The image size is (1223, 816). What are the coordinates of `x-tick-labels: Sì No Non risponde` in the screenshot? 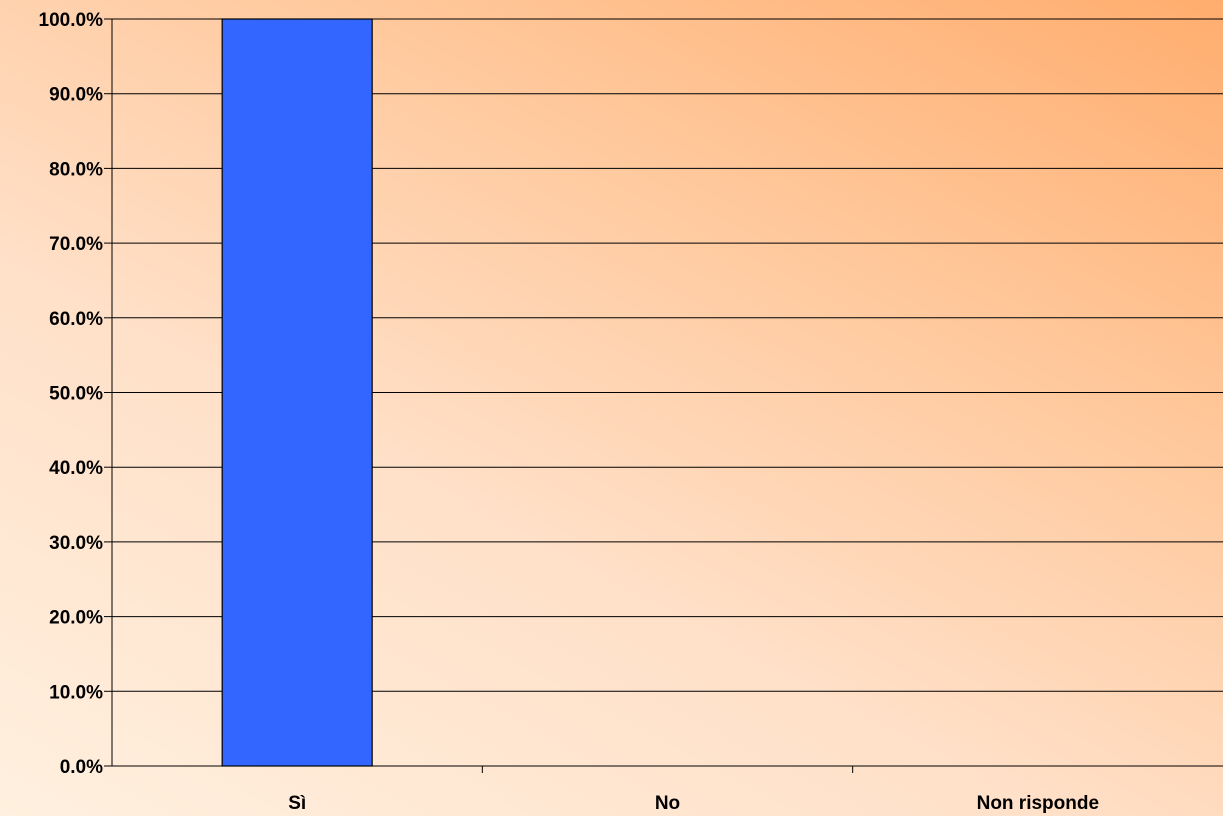 It's located at (693, 803).